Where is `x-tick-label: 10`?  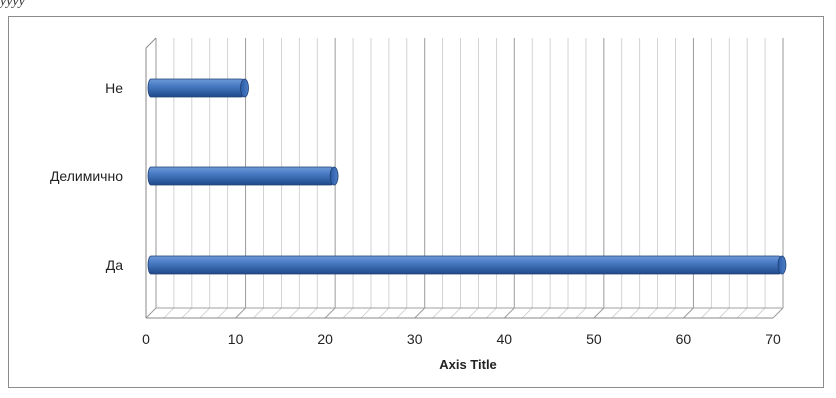
x-tick-label: 10 is located at coordinates (236, 339).